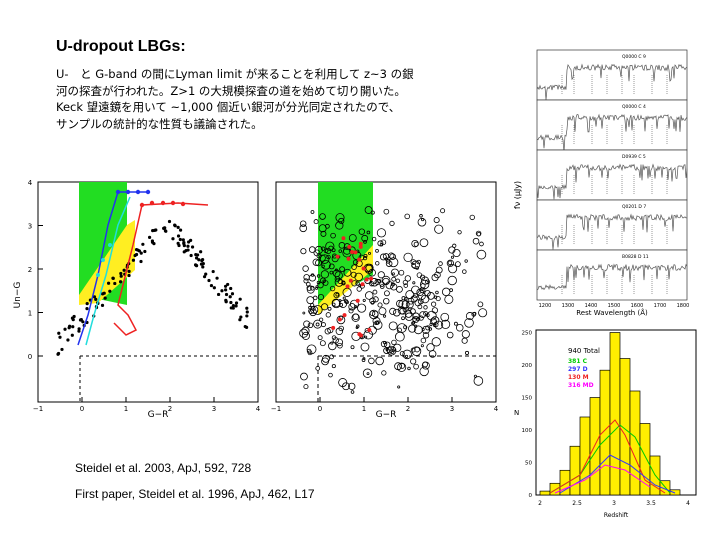 The width and height of the screenshot is (720, 540). Describe the element at coordinates (616, 515) in the screenshot. I see `histogram-xlabel: Redshift` at that location.